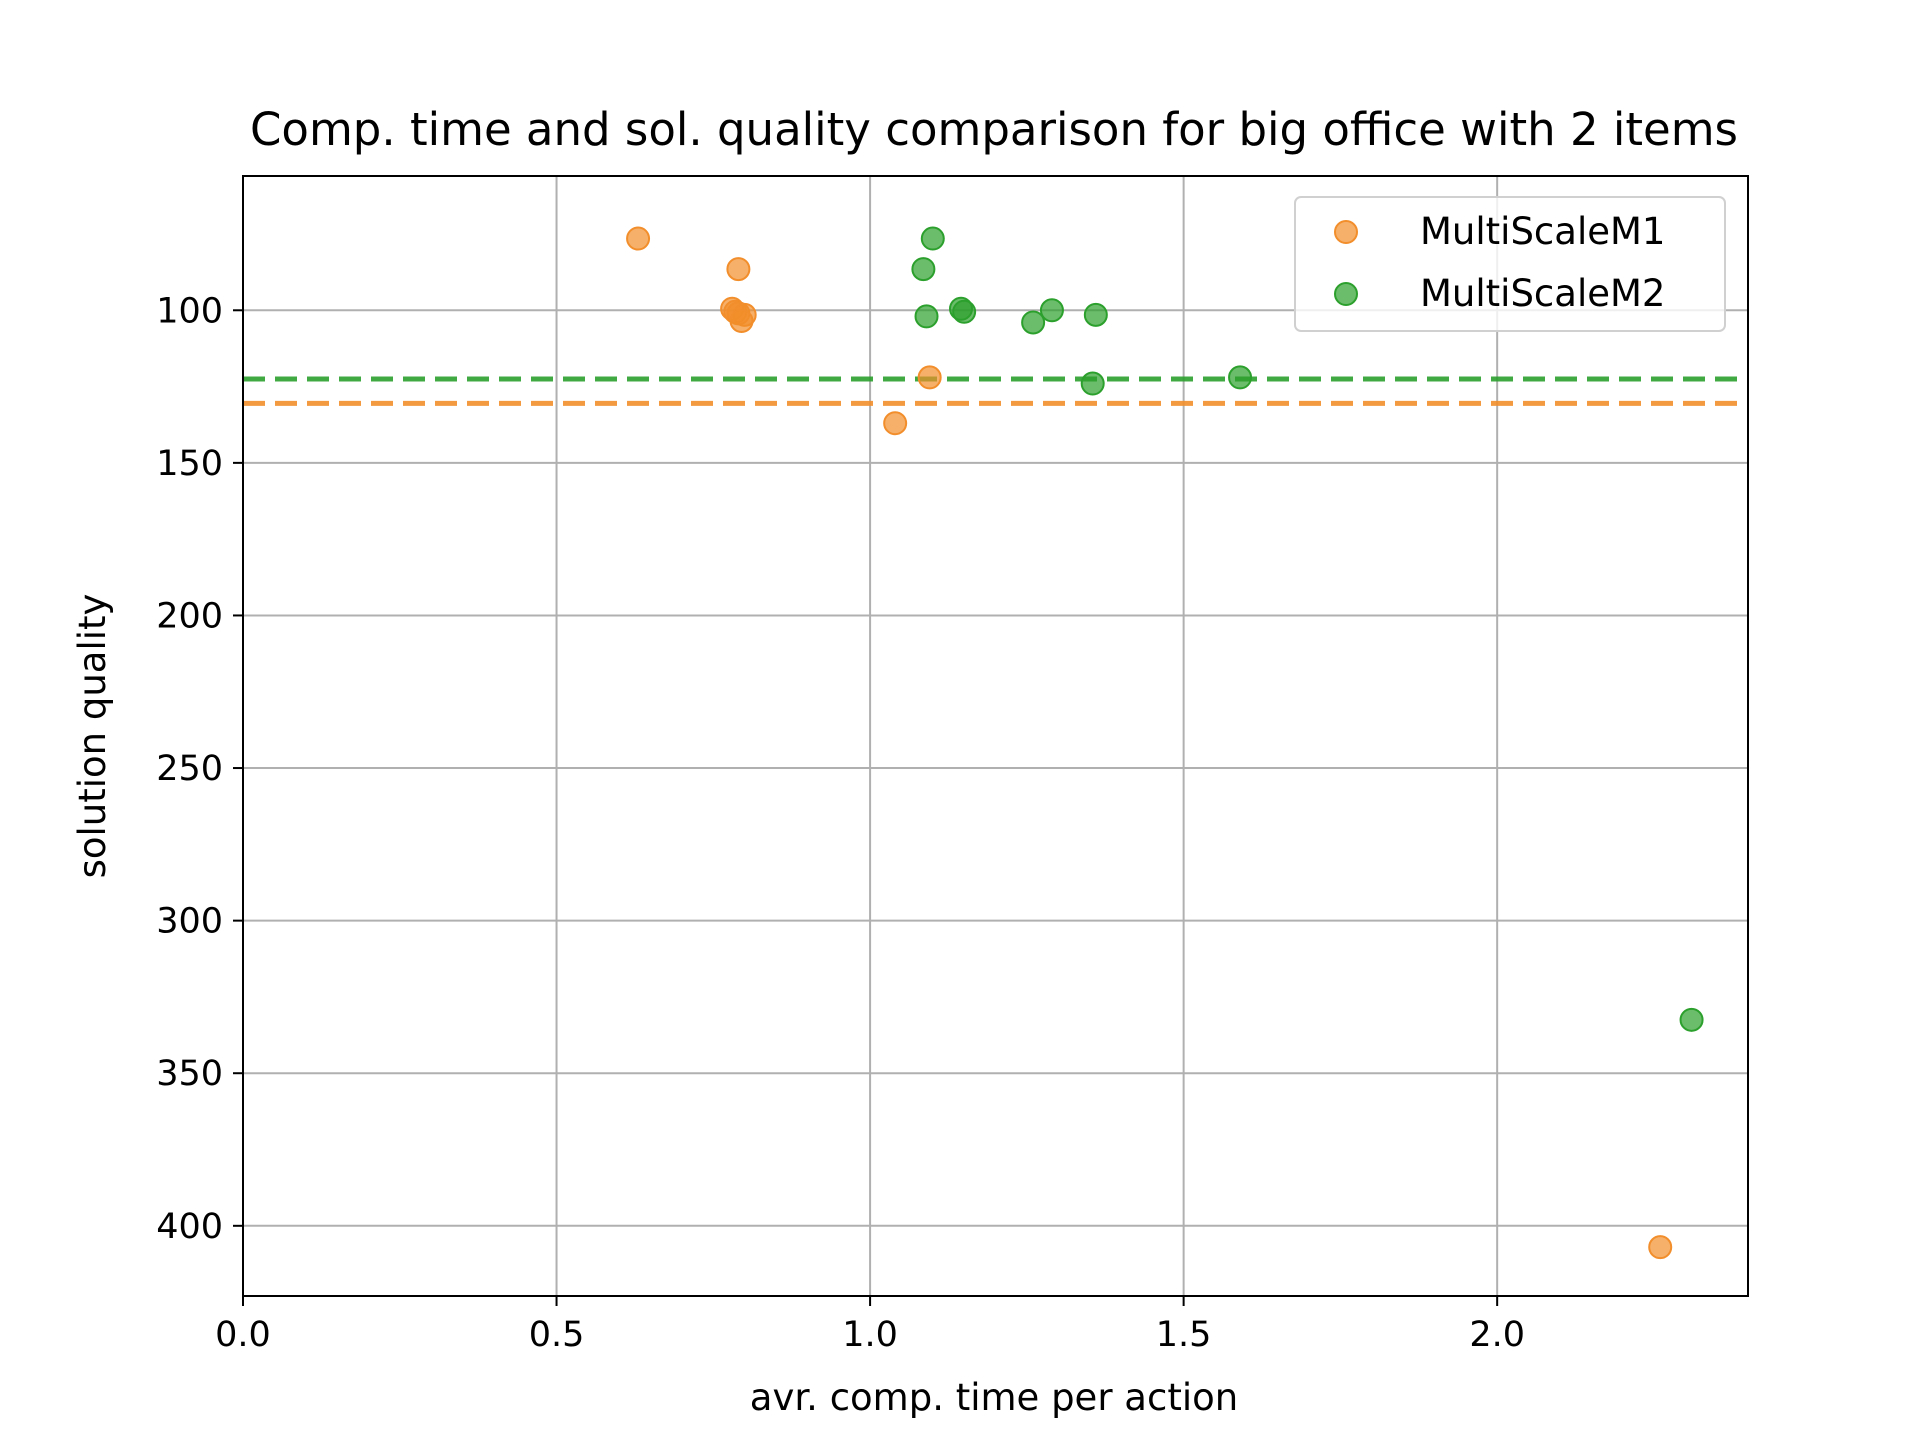 This screenshot has height=1440, width=1920. What do you see at coordinates (1542, 293) in the screenshot?
I see `legend-label: MultiScaleM2` at bounding box center [1542, 293].